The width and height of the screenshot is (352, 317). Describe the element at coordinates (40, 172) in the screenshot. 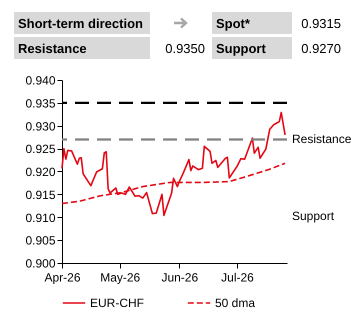

I see `y-tick-label: 0.920` at that location.